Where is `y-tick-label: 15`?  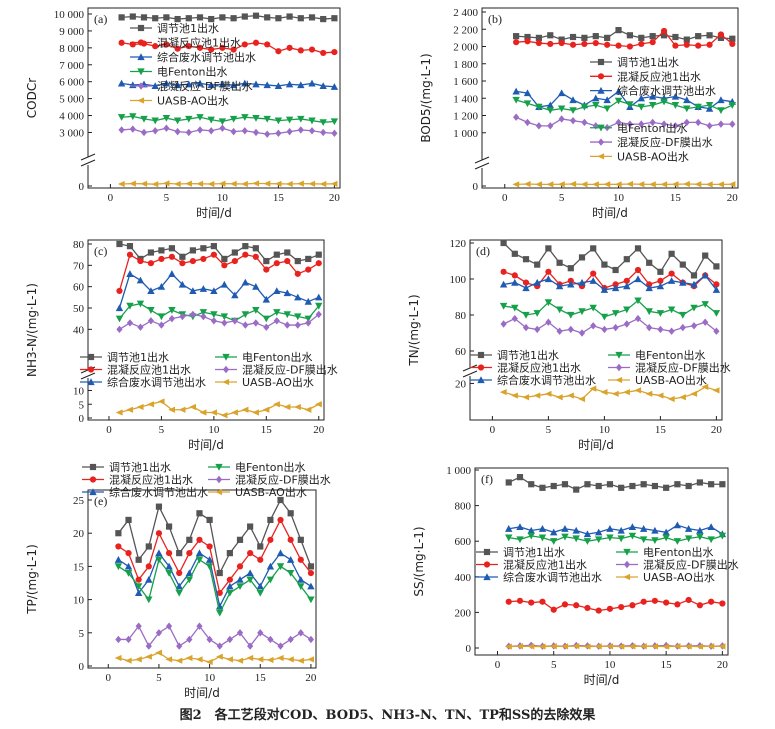
y-tick-label: 15 is located at coordinates (79, 567).